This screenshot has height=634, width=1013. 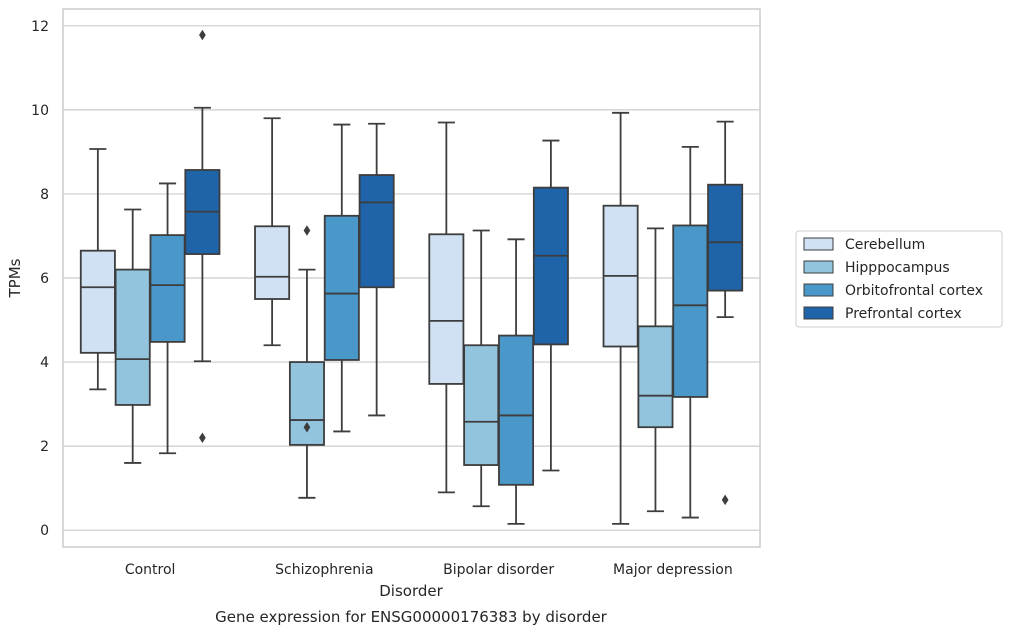 What do you see at coordinates (673, 570) in the screenshot?
I see `x-tick-label: Major depression` at bounding box center [673, 570].